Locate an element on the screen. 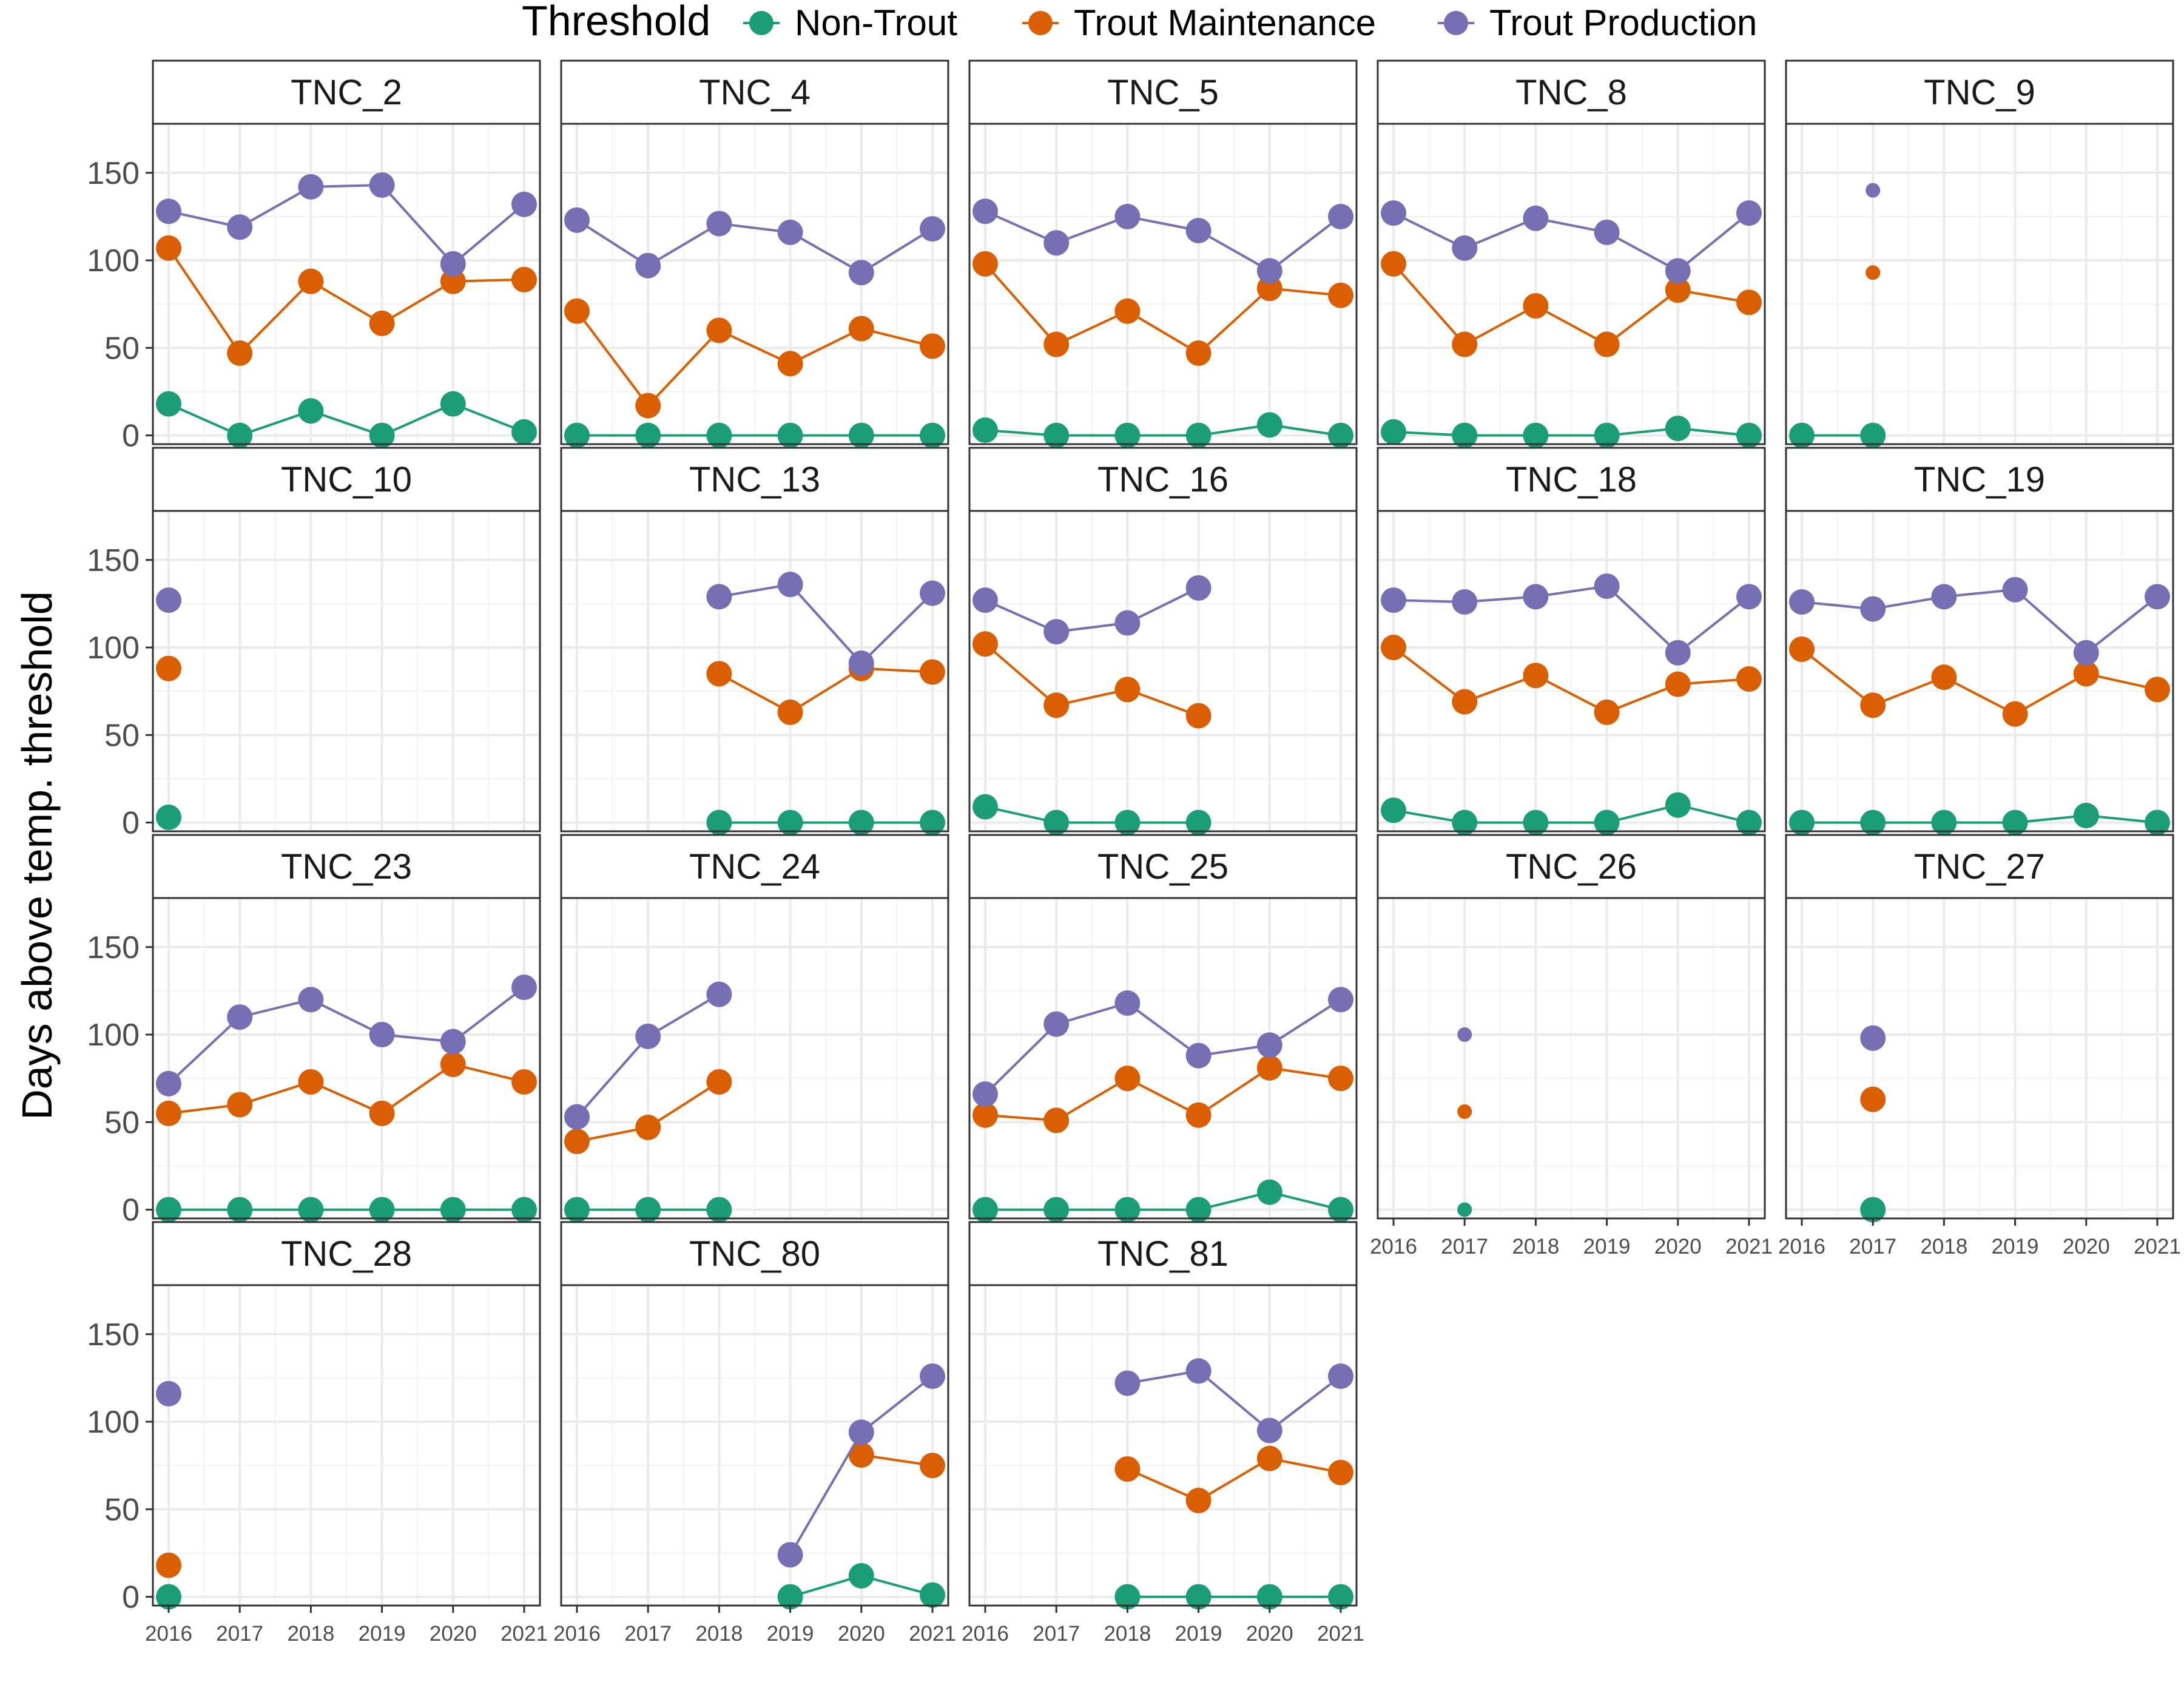 This screenshot has height=1699, width=2184. legend-key-point is located at coordinates (1456, 23).